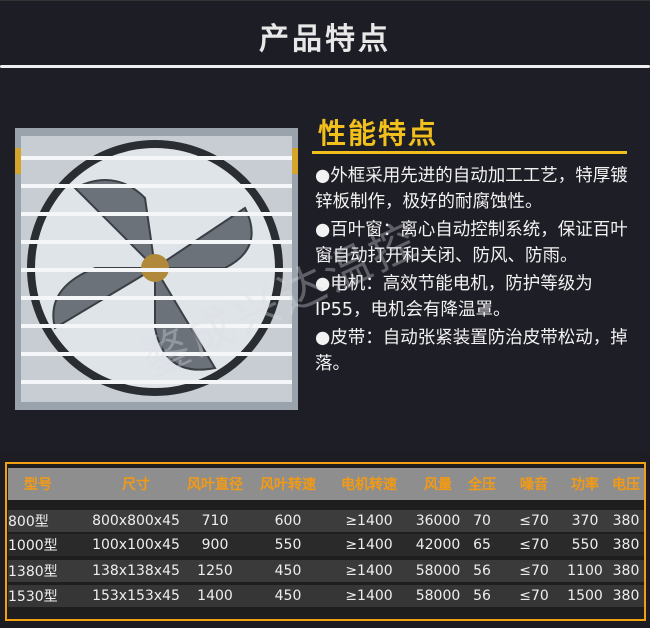  What do you see at coordinates (585, 485) in the screenshot?
I see `column-header: 功率` at bounding box center [585, 485].